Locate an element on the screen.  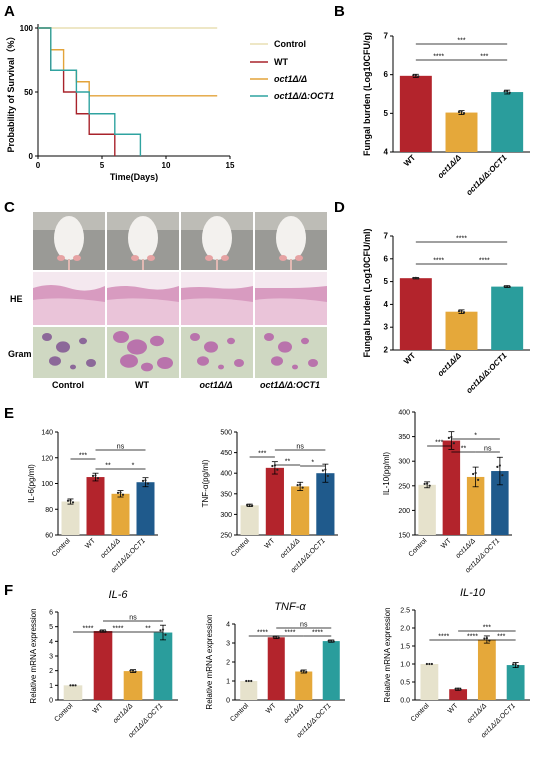
y-axis-label: Probability of Survival（%） is located at coordinates (11, 91).